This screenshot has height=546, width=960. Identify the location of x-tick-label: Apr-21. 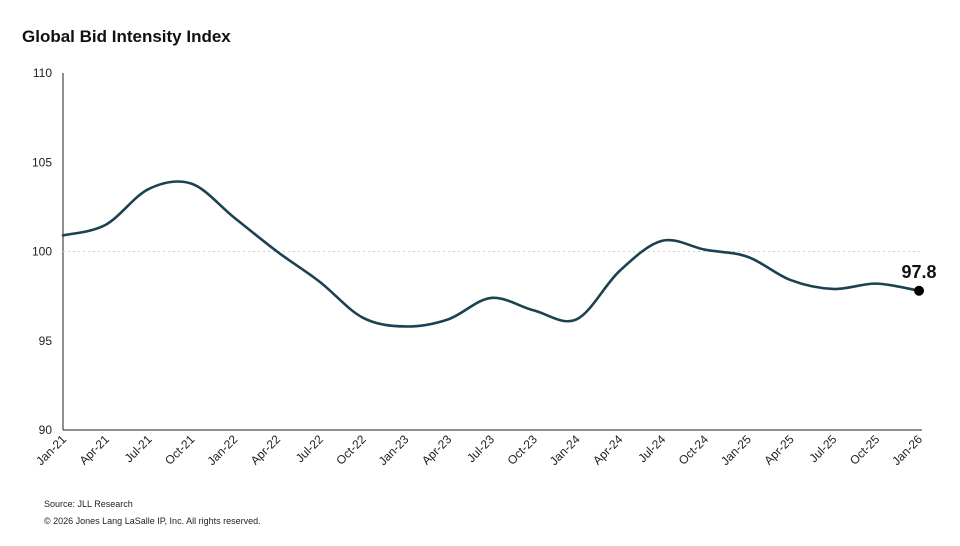
(95, 450).